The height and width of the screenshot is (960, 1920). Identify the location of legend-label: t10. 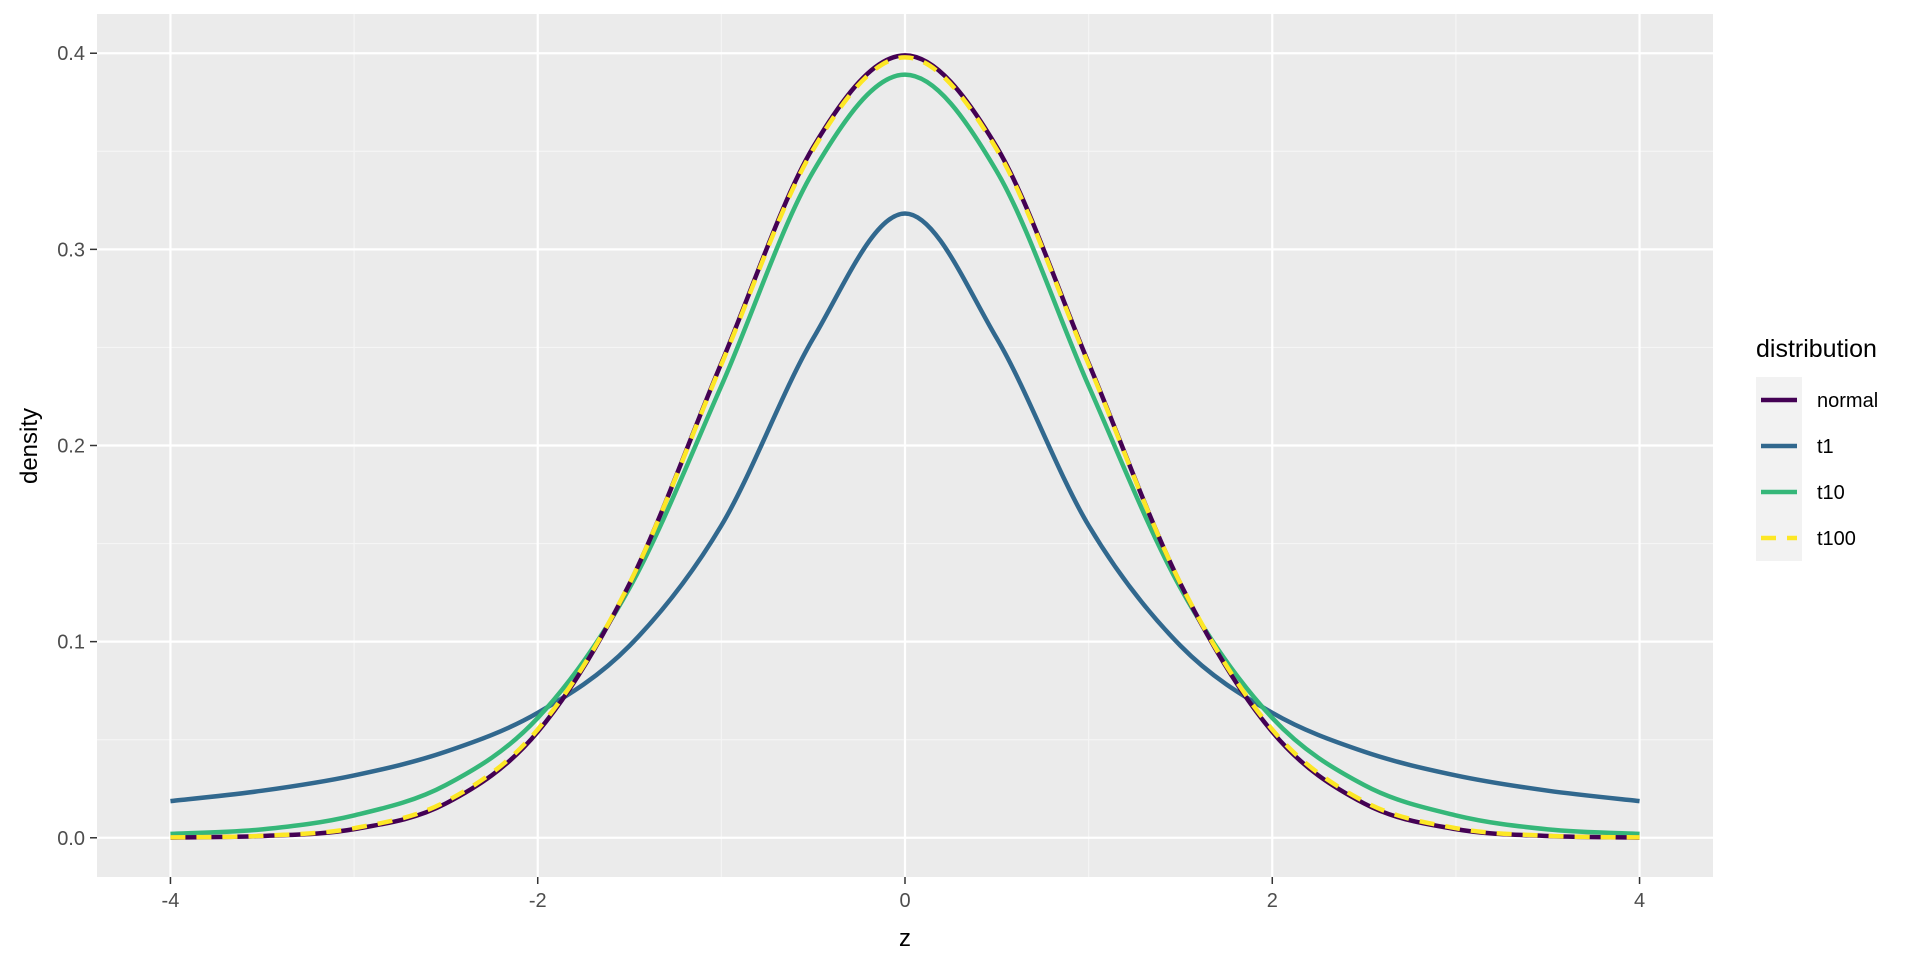
(1831, 493).